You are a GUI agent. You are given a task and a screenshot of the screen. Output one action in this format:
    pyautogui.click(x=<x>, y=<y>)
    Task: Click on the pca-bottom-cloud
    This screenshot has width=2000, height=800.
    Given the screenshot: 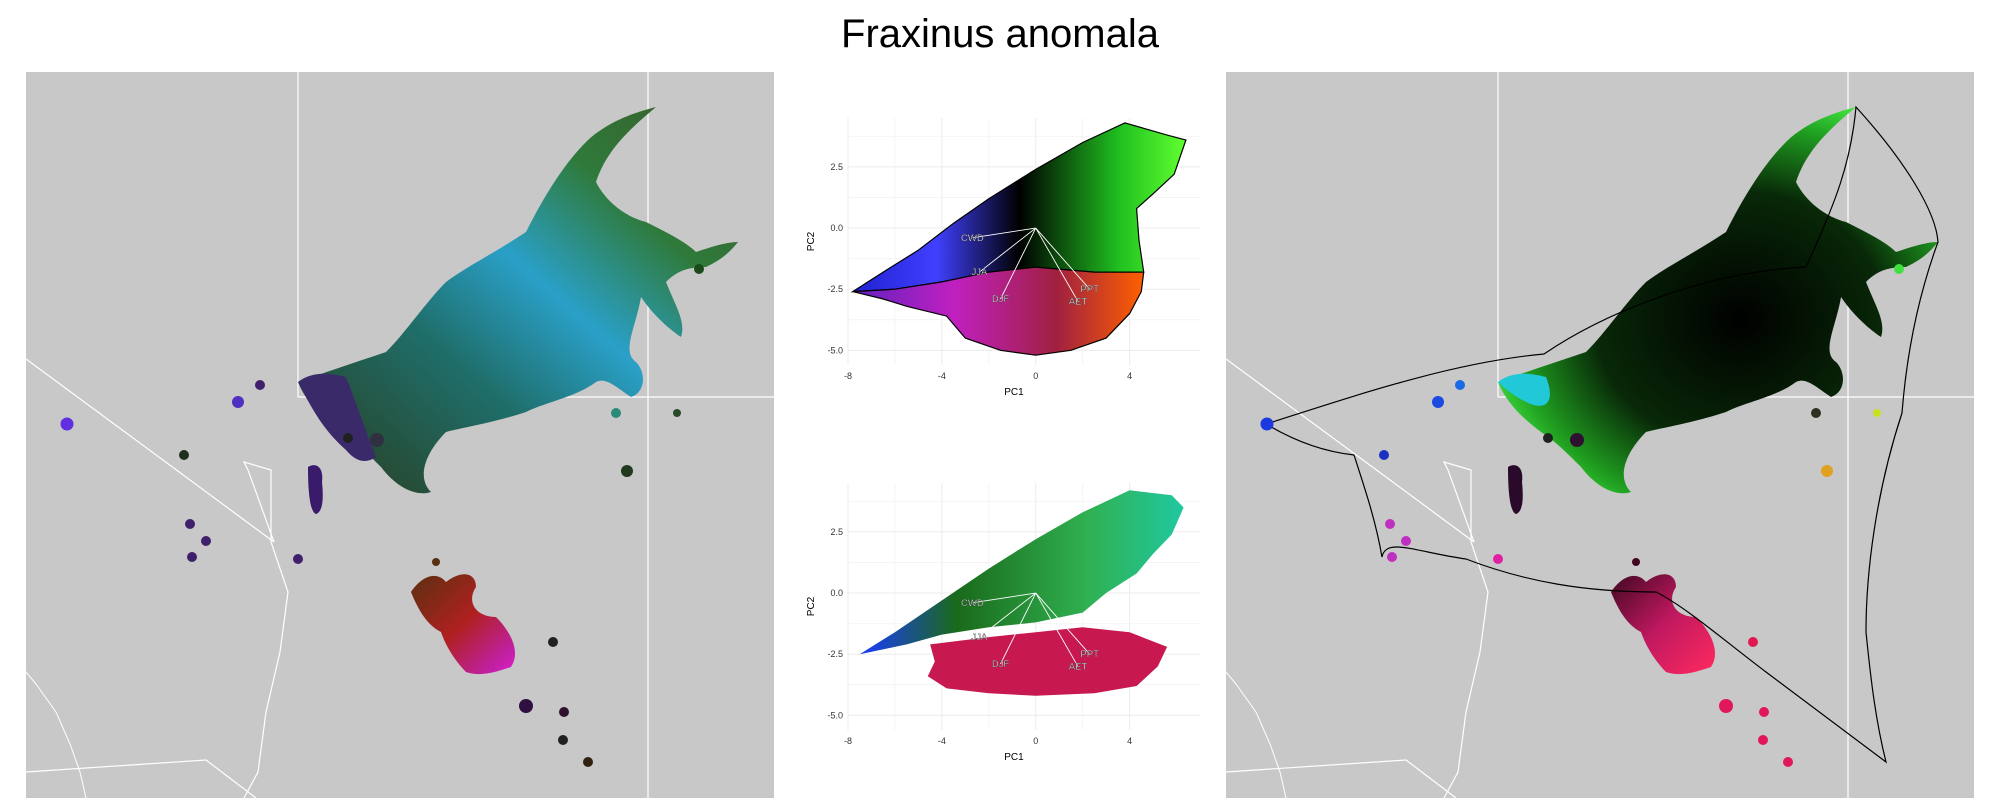 What is the action you would take?
    pyautogui.click(x=1021, y=593)
    